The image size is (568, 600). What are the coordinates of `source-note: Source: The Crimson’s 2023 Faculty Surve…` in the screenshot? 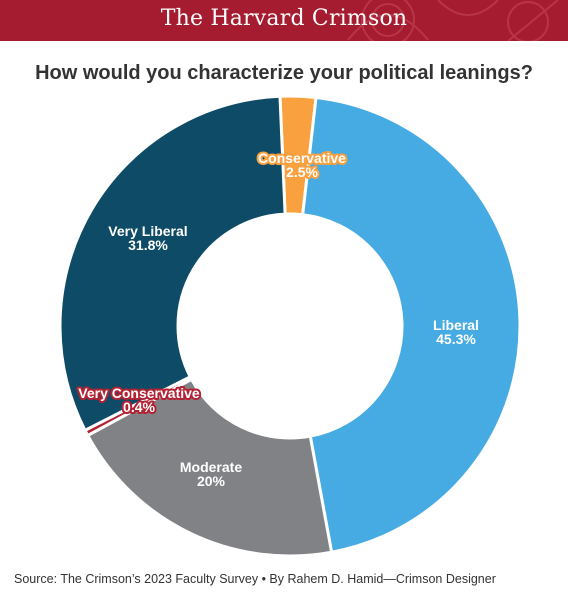 It's located at (255, 579).